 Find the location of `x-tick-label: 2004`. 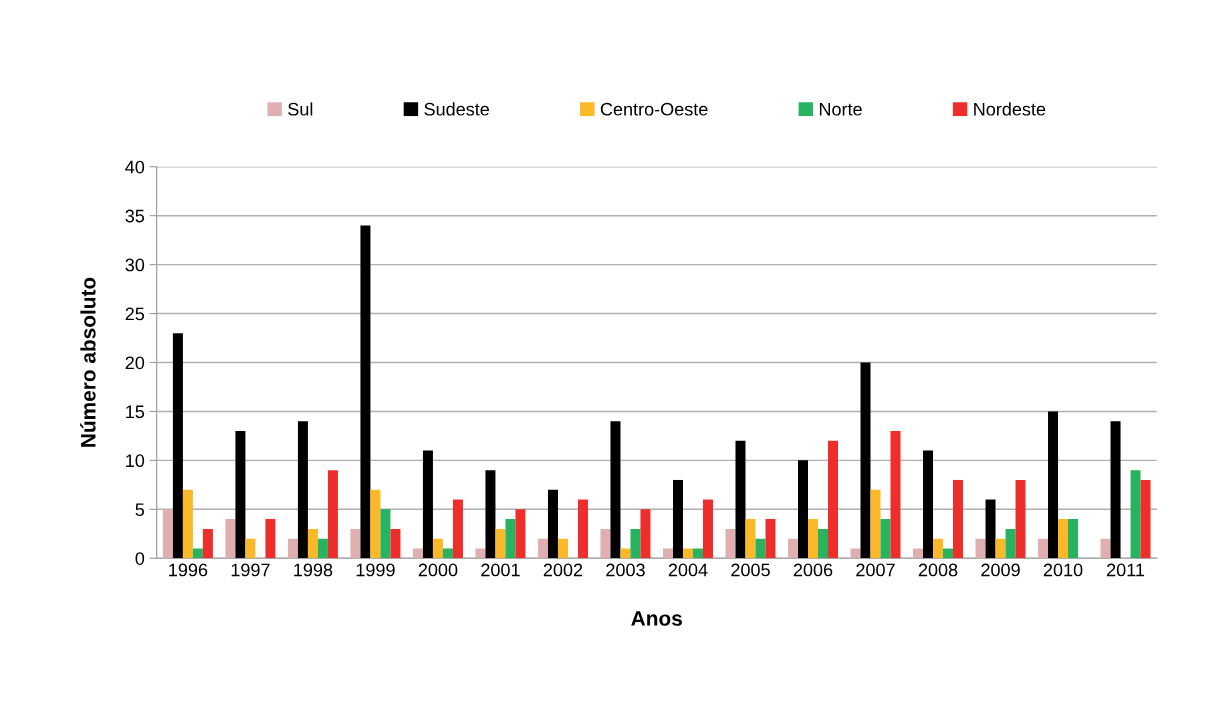

x-tick-label: 2004 is located at coordinates (688, 570).